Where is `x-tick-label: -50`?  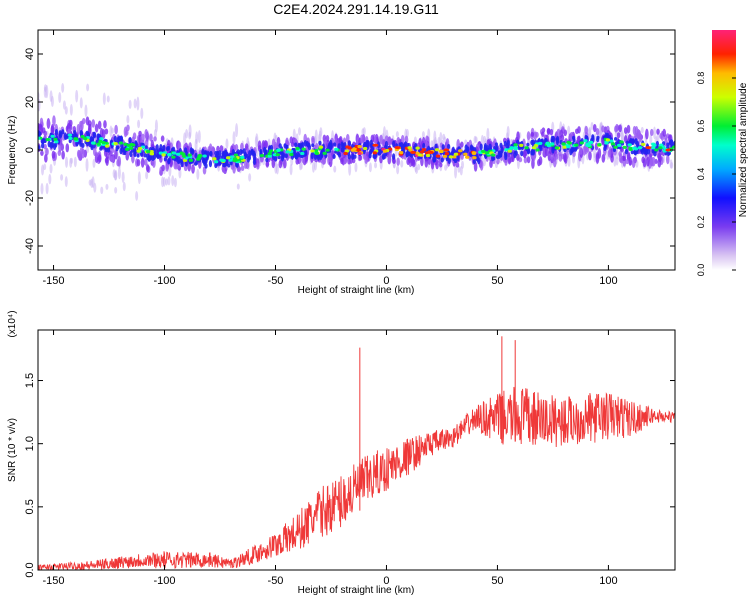
x-tick-label: -50 is located at coordinates (276, 281).